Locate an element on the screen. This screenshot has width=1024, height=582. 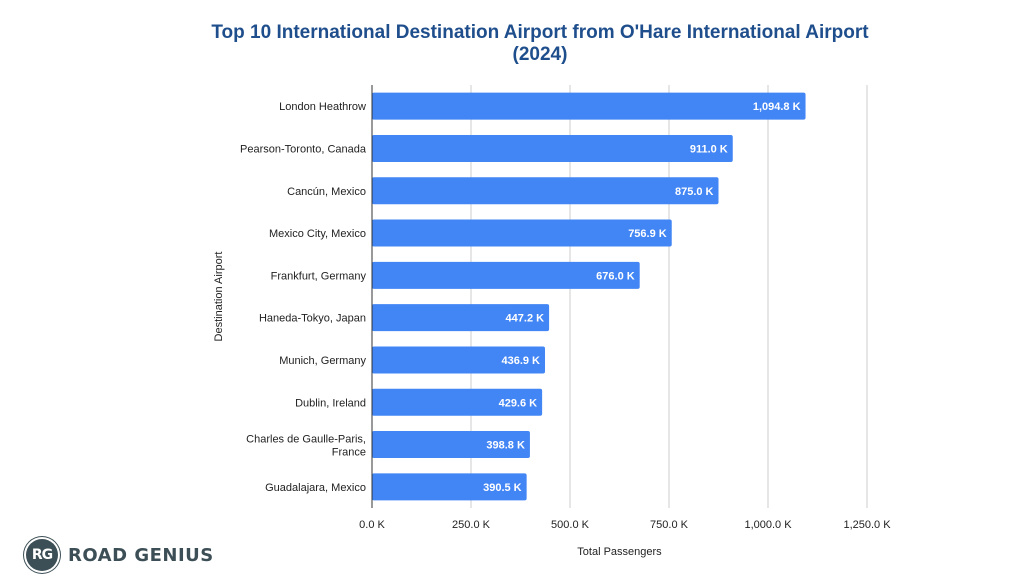
brand-logo: RG ROAD GENIUS is located at coordinates (120, 555).